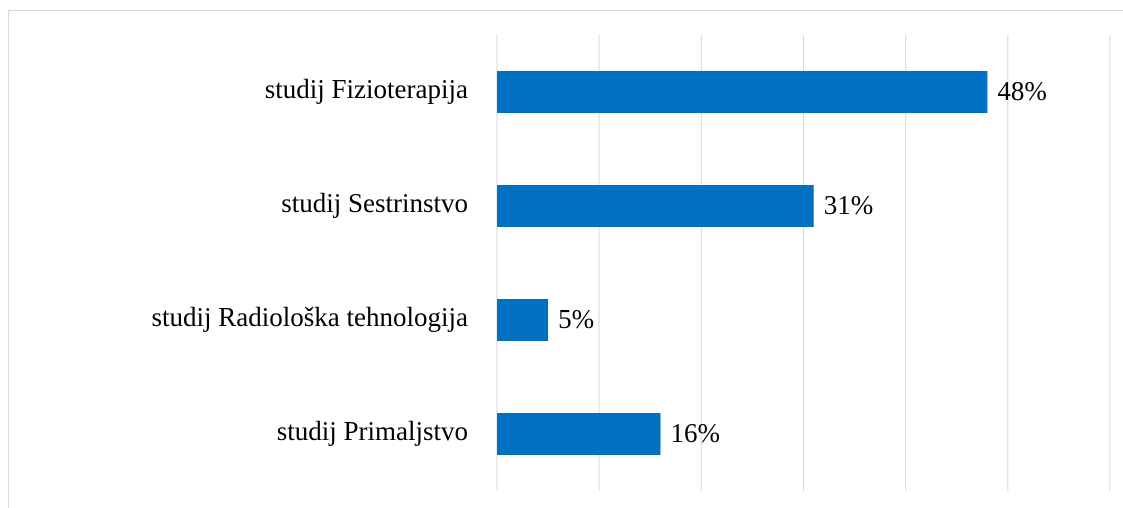  What do you see at coordinates (372, 431) in the screenshot?
I see `y-tick-label: studij Primaljstvo` at bounding box center [372, 431].